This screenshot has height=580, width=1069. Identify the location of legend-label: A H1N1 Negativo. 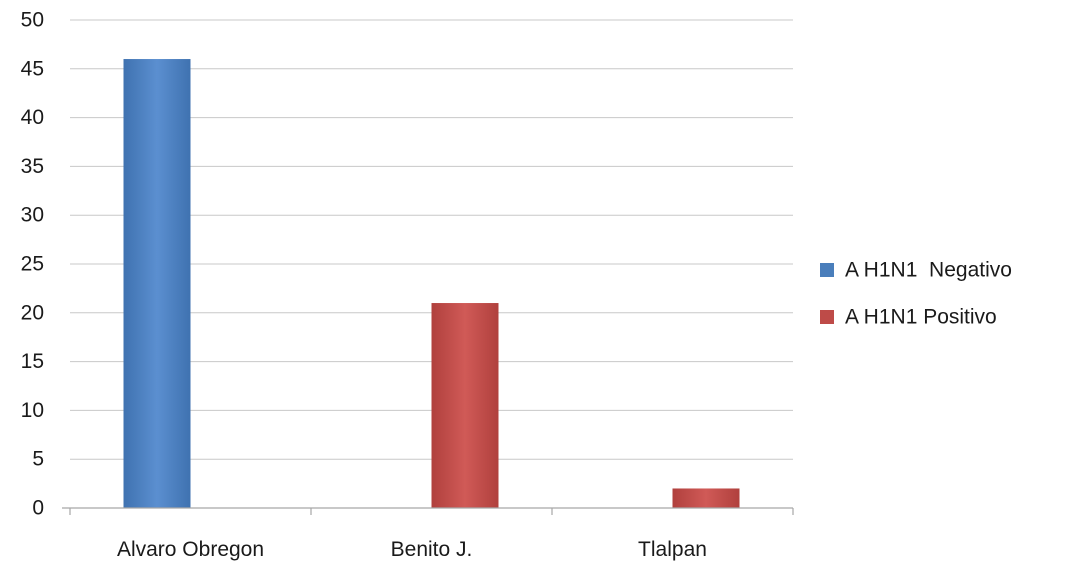
(928, 270).